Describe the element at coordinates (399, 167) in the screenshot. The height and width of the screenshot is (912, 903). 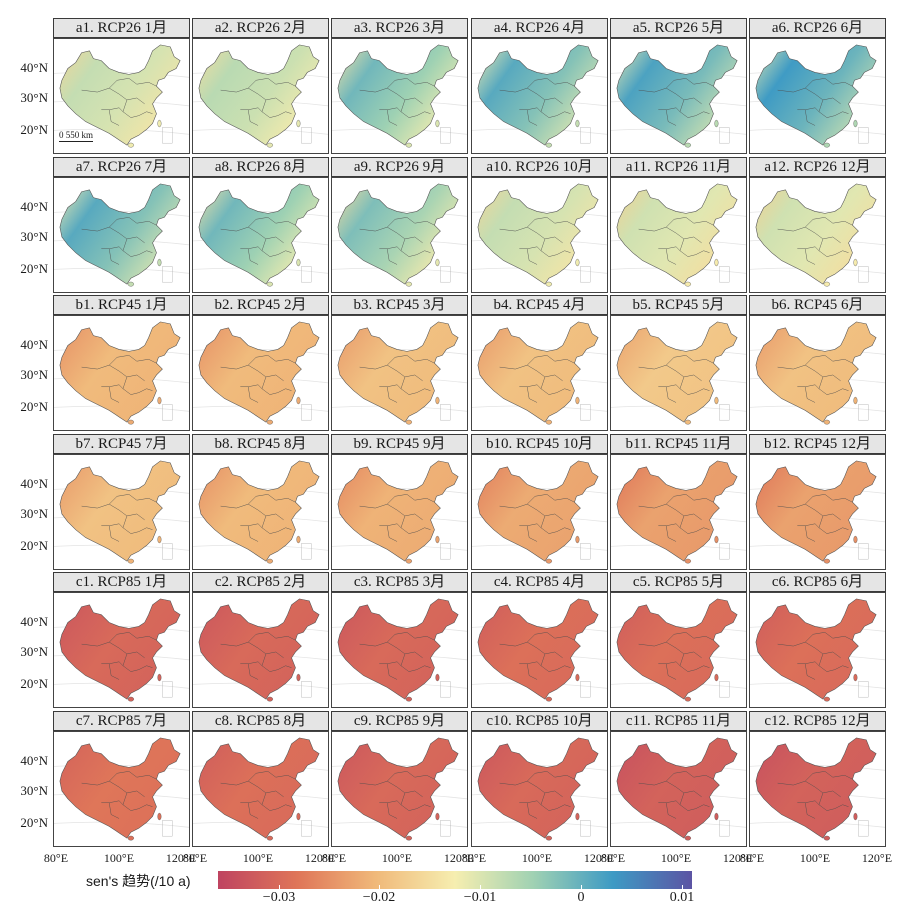
I see `panel-strip-label: a9. RCP26 9月` at that location.